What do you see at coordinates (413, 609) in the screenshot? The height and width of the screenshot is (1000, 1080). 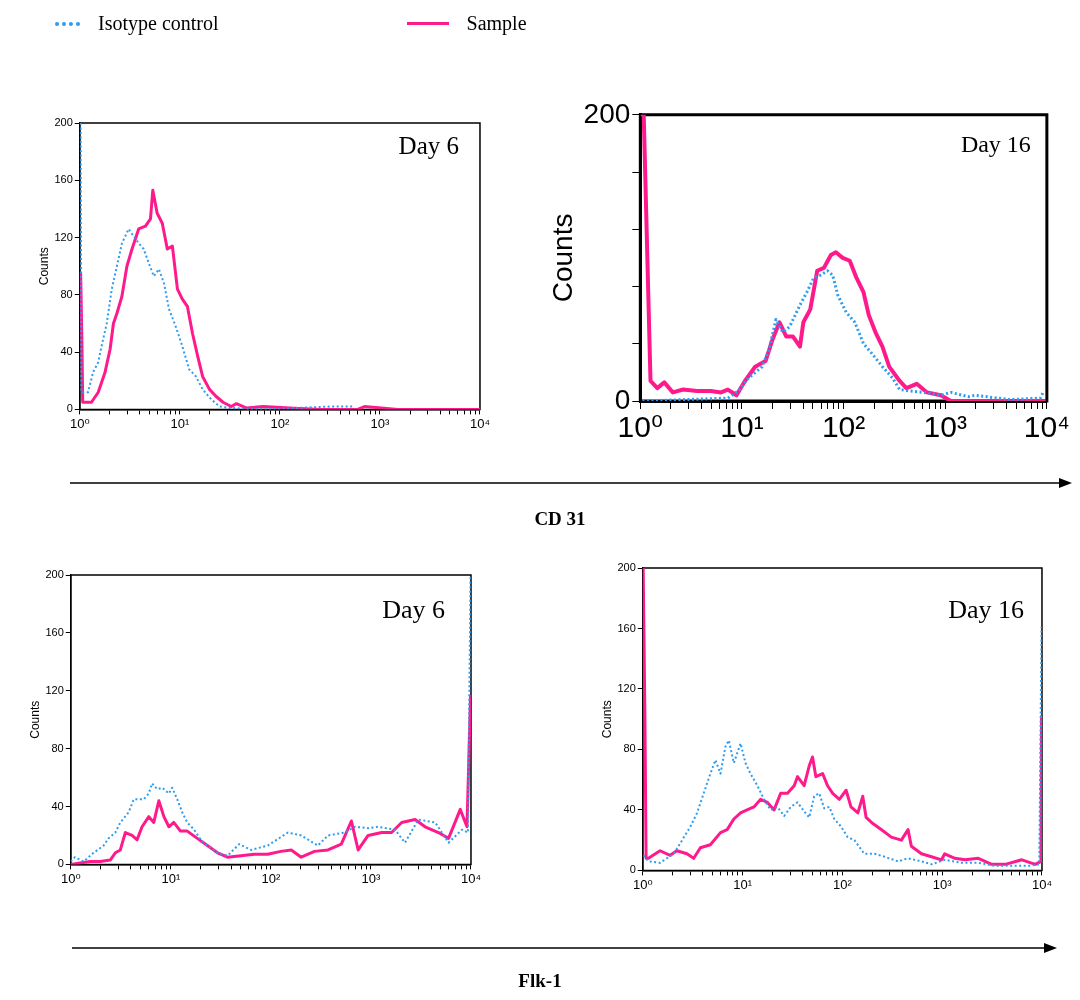 I see `text: Day 6` at bounding box center [413, 609].